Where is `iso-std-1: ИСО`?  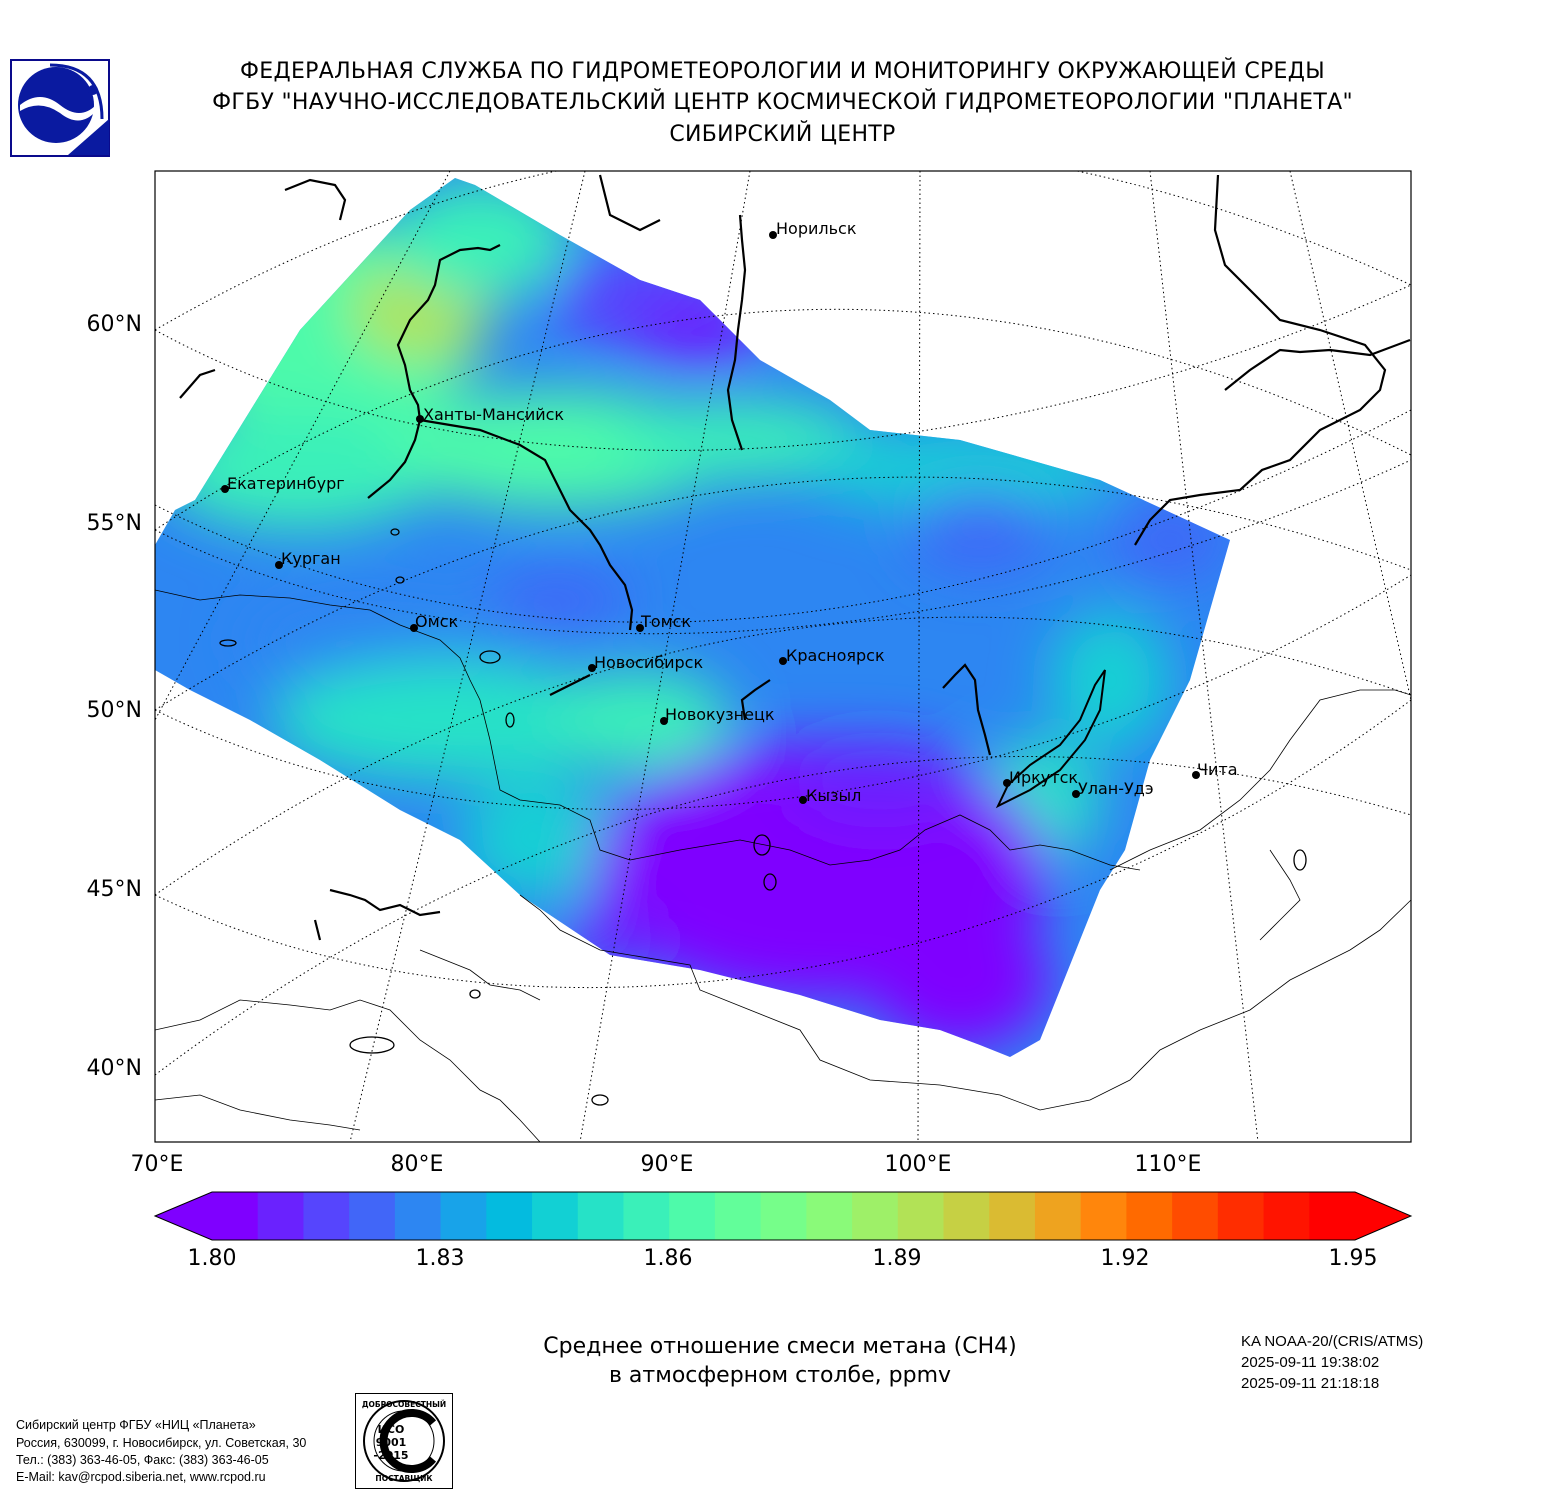 iso-std-1: ИСО is located at coordinates (391, 1429).